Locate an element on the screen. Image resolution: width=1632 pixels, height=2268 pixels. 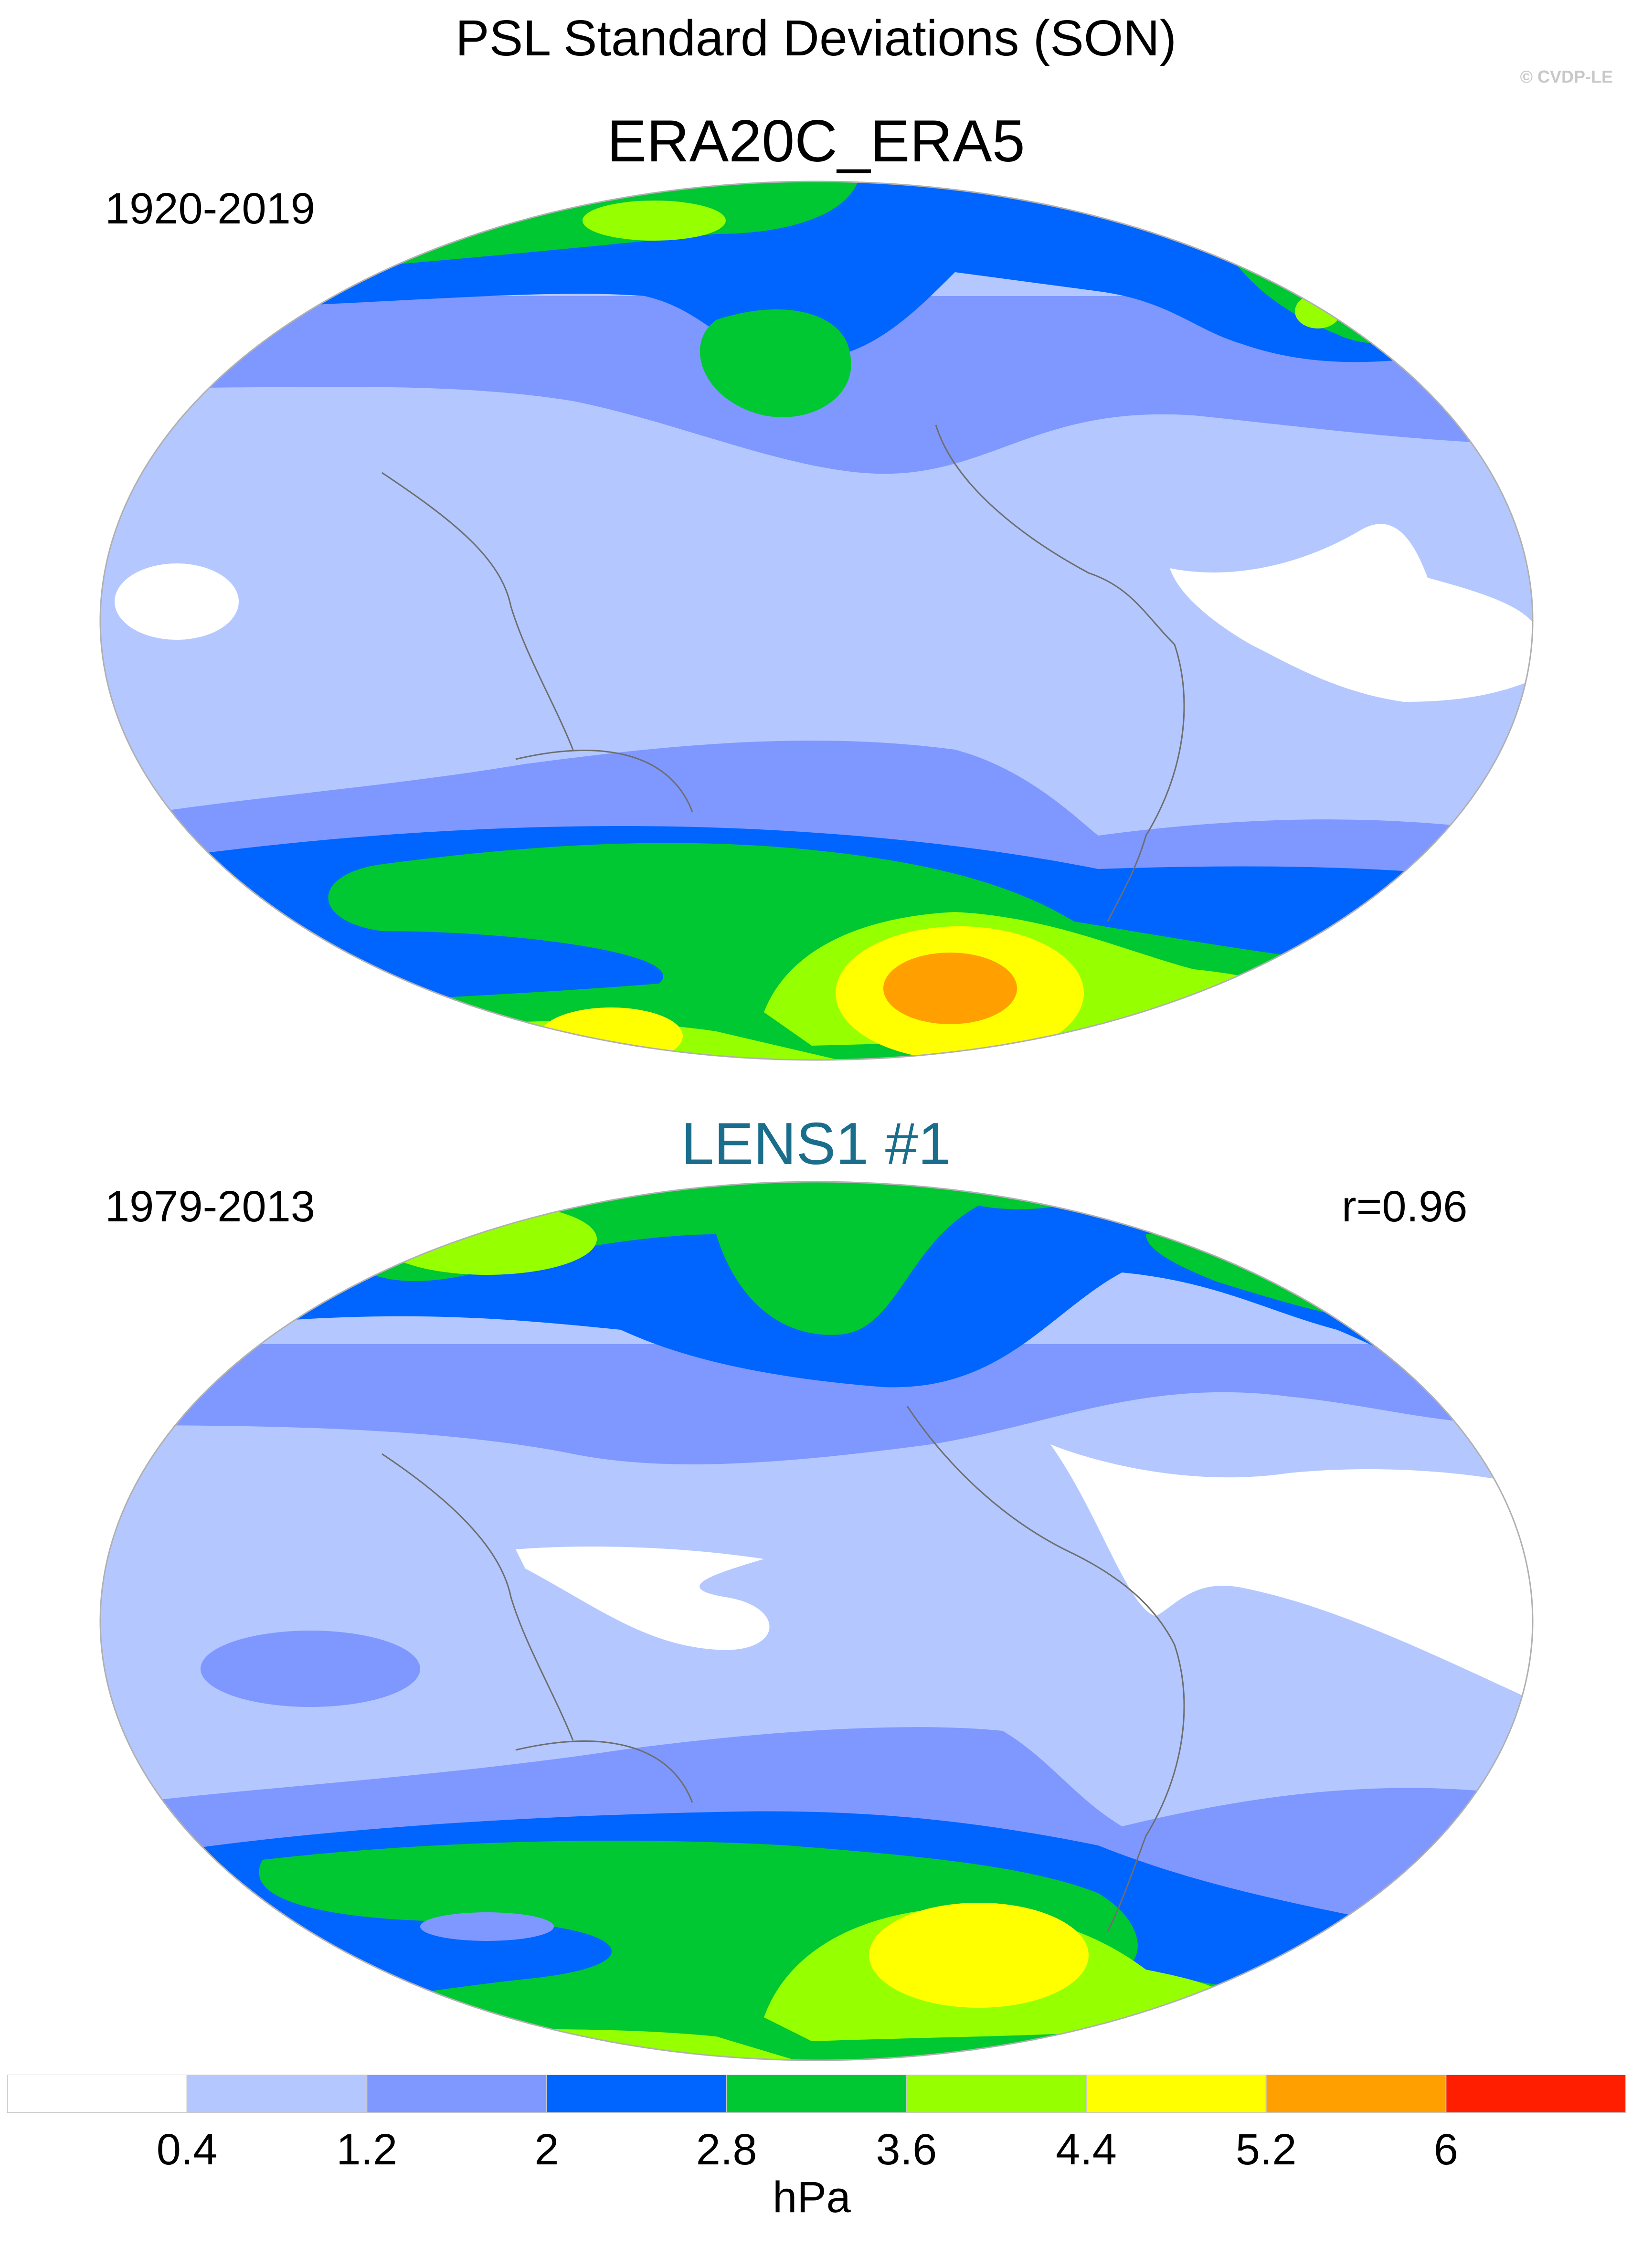
copyright-label: © CVDP-LE is located at coordinates (1566, 76).